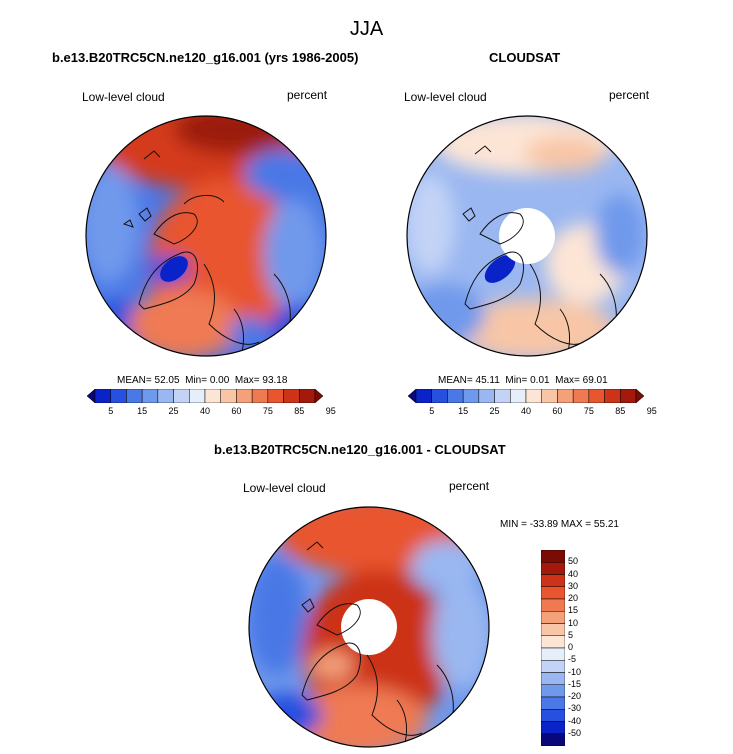 The image size is (733, 754). Describe the element at coordinates (366, 29) in the screenshot. I see `figure-title: JJA` at that location.